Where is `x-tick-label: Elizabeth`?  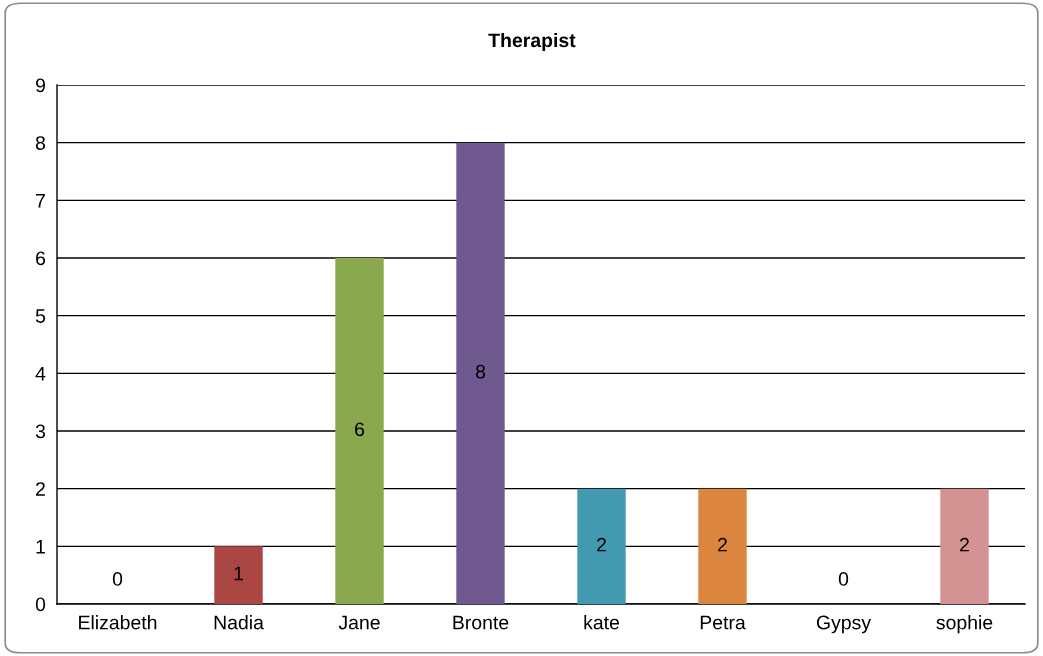
x-tick-label: Elizabeth is located at coordinates (118, 622).